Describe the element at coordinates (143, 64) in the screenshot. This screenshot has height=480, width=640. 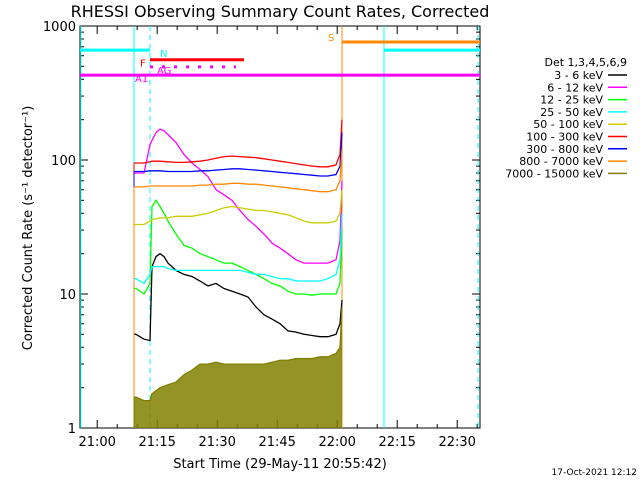
I see `flag-label-f: F` at that location.